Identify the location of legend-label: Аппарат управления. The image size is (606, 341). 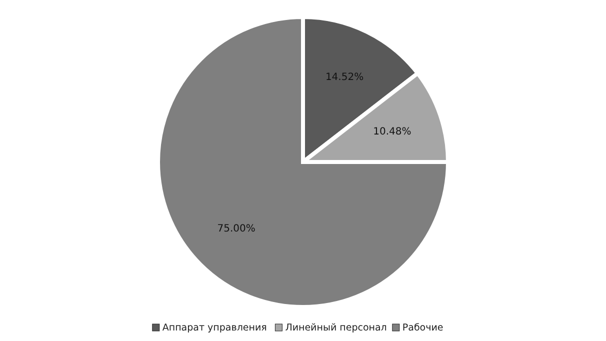
(214, 328).